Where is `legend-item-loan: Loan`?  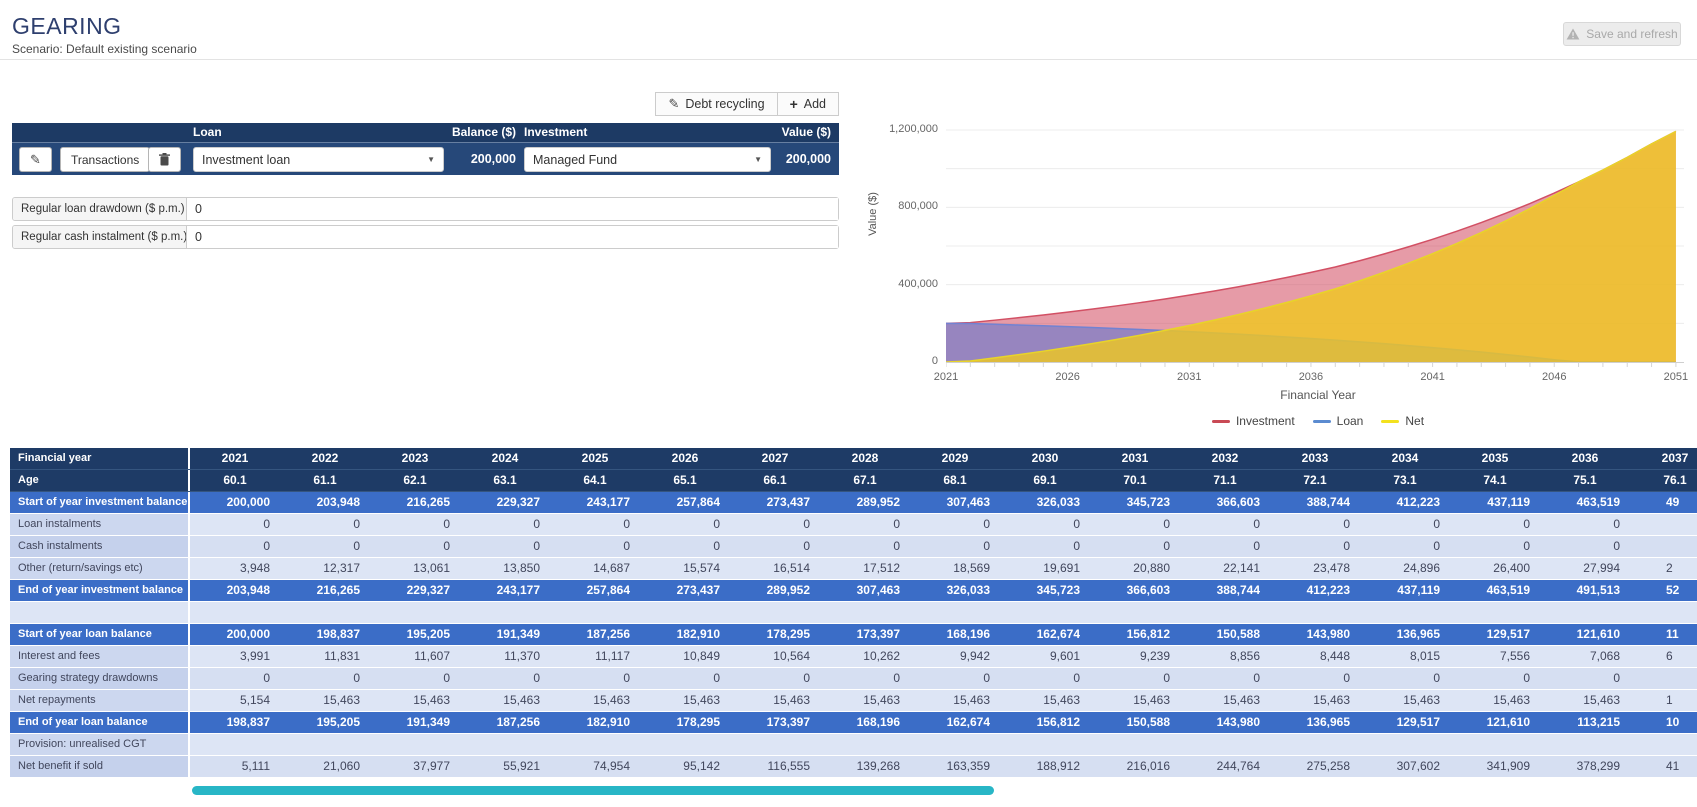
legend-item-loan: Loan is located at coordinates (1337, 421).